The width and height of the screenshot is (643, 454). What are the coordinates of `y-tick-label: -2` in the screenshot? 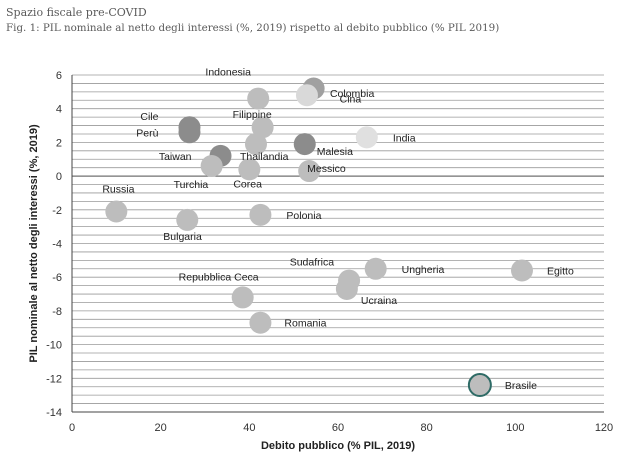 It's located at (57, 211).